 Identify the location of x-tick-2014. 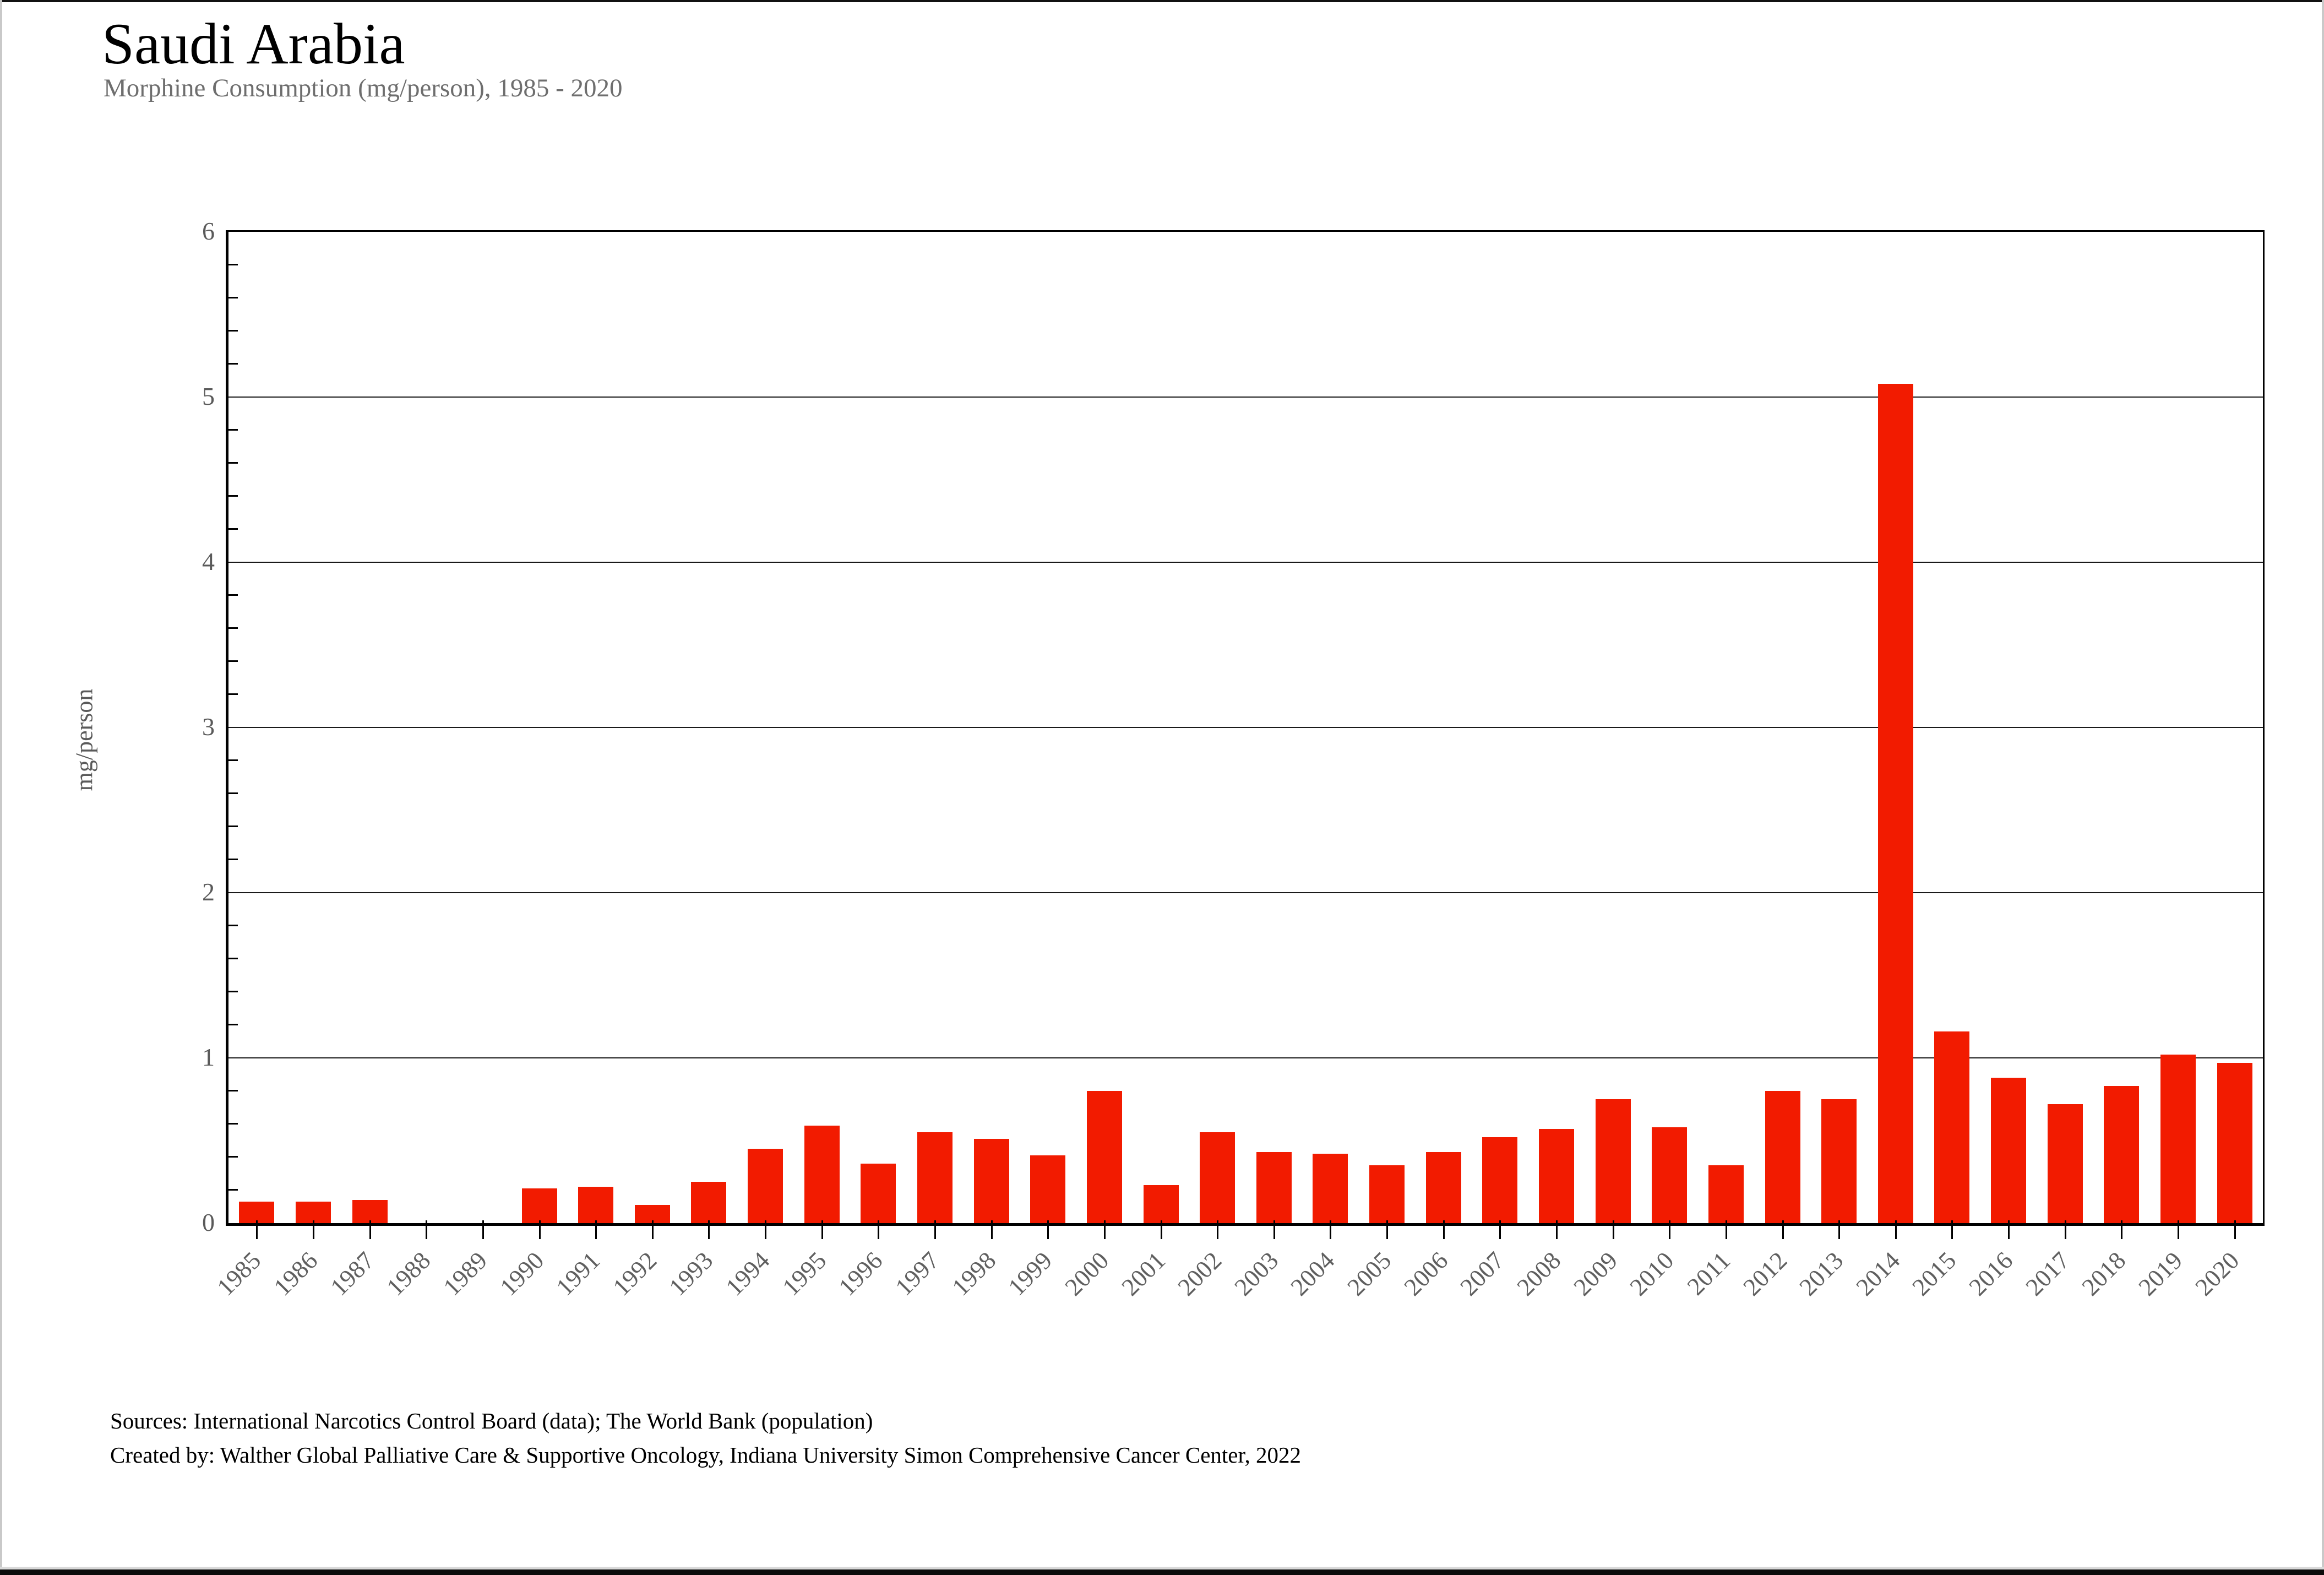
(1896, 1230).